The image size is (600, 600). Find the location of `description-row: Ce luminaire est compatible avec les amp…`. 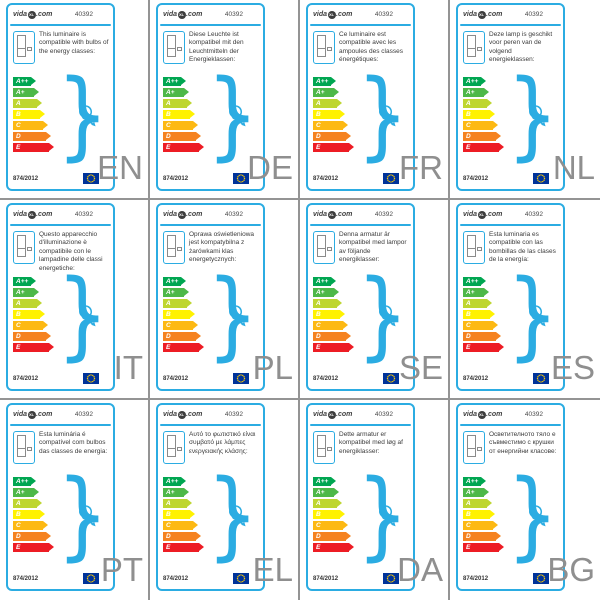

description-row: Ce luminaire est compatible avec les amp… is located at coordinates (360, 49).